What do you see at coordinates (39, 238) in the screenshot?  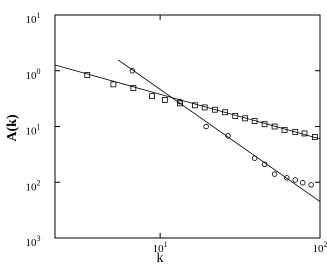 I see `tick-exp: 3` at bounding box center [39, 238].